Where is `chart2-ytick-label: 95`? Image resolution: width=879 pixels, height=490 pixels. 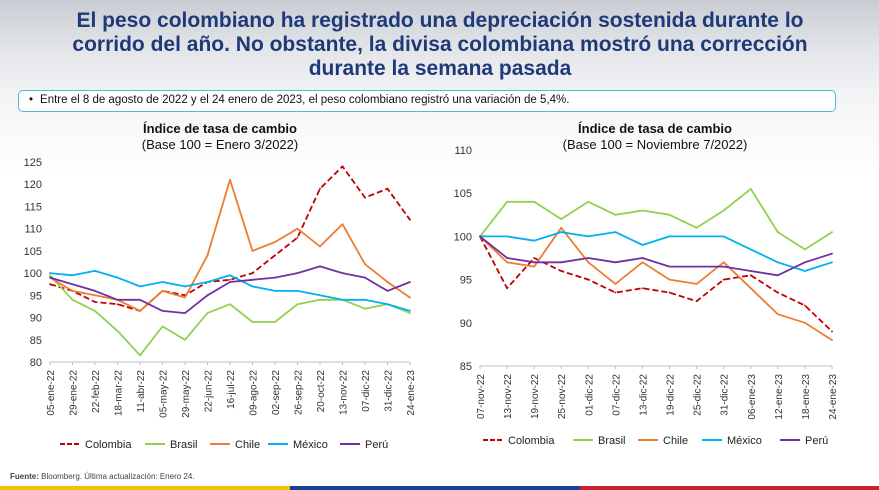
chart2-ytick-label: 95 is located at coordinates (466, 281).